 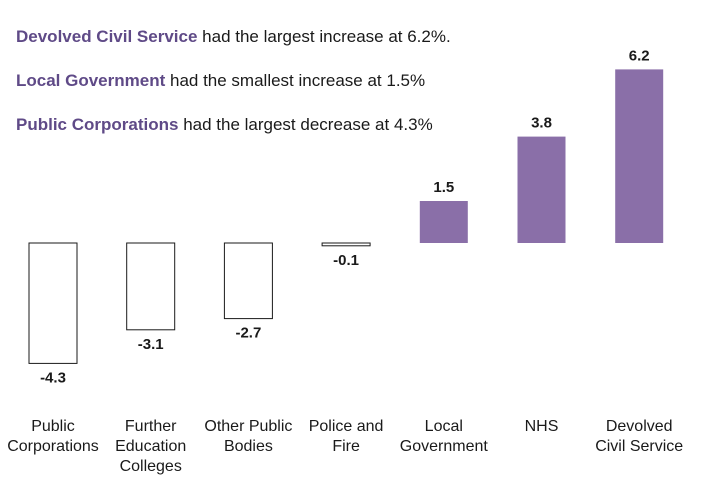 What do you see at coordinates (639, 55) in the screenshot?
I see `value-label-6: 6.2` at bounding box center [639, 55].